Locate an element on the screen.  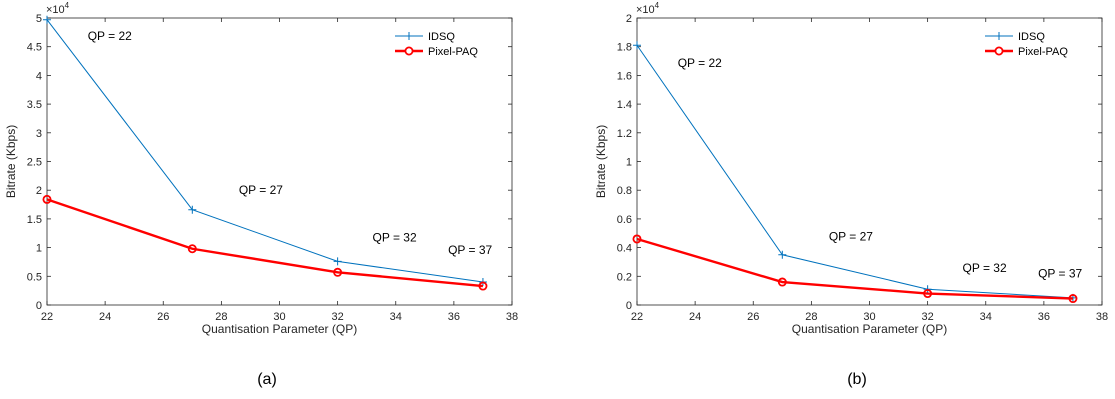
y-tick-label: 1.4 is located at coordinates (624, 105).